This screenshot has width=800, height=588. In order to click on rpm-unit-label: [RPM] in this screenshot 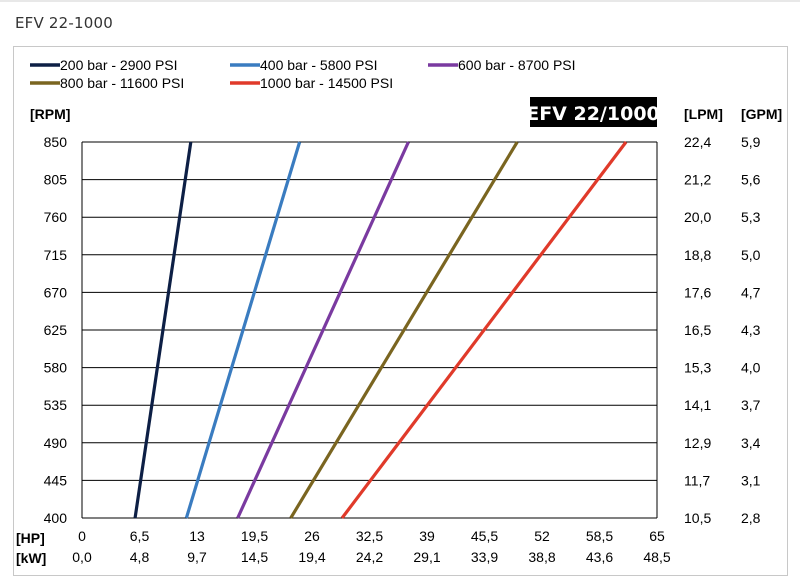, I will do `click(50, 114)`.